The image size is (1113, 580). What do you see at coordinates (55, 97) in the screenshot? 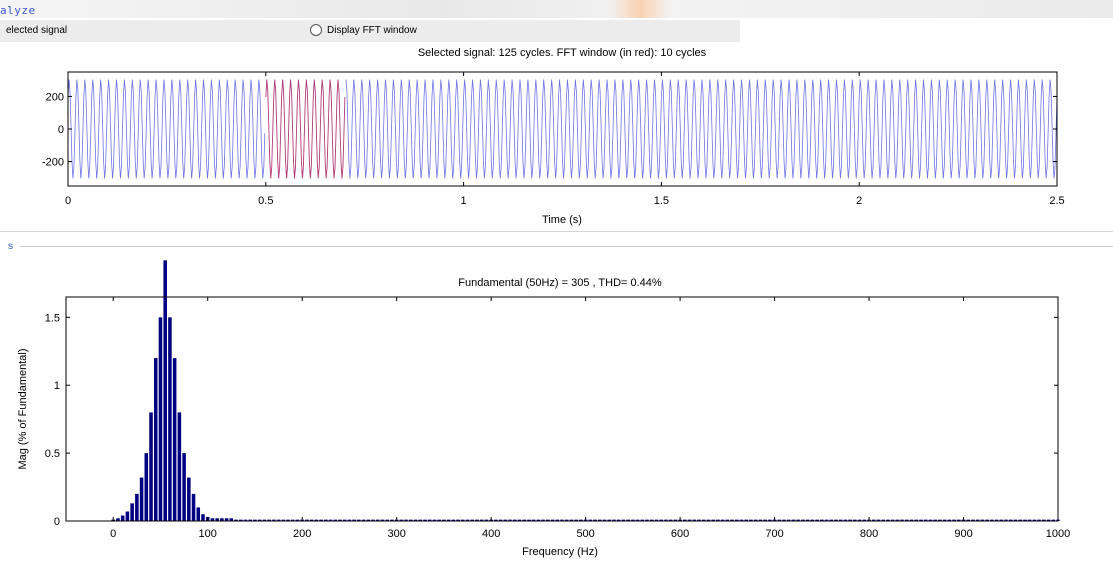
I see `signal-y-tick-label: 200` at bounding box center [55, 97].